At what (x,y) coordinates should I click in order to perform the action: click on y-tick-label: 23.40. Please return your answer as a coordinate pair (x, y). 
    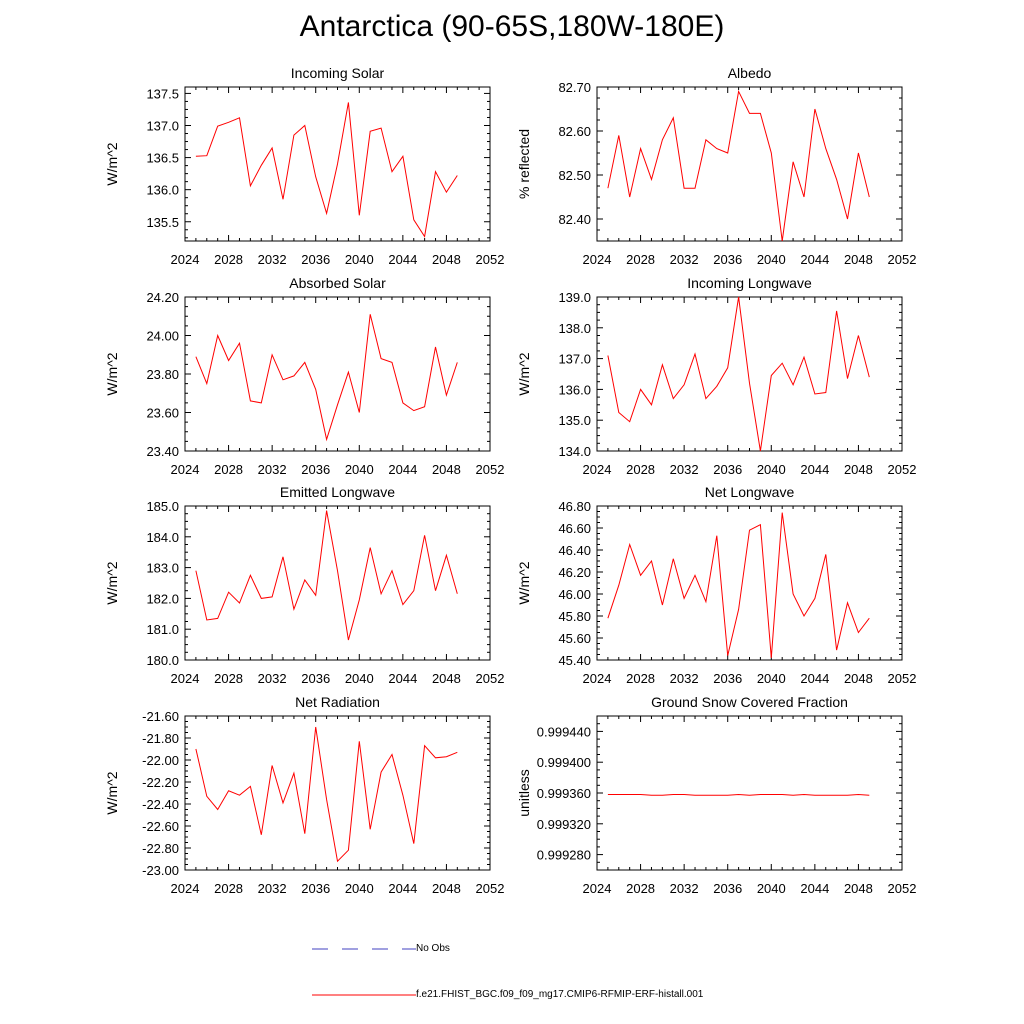
    Looking at the image, I should click on (162, 451).